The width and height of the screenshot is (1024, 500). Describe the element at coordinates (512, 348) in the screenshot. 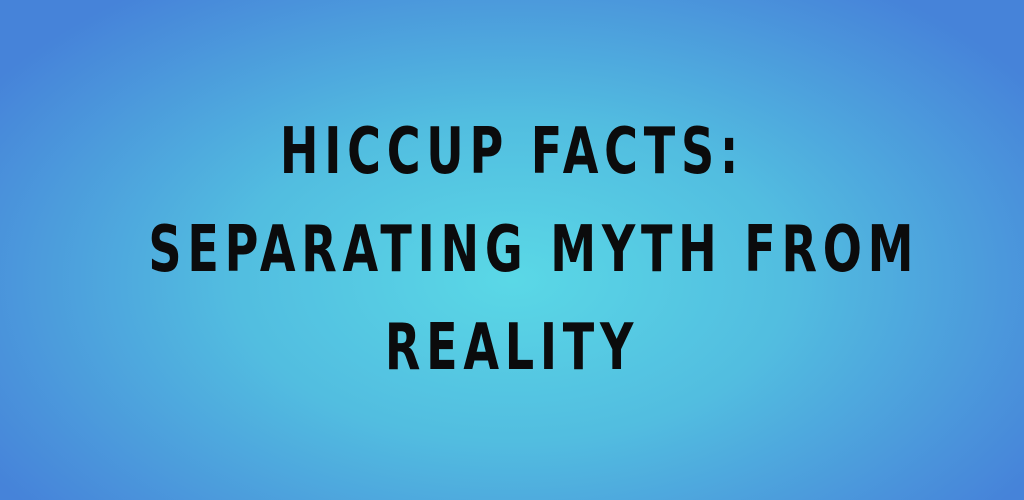

I see `title-line-3: REALITY` at that location.